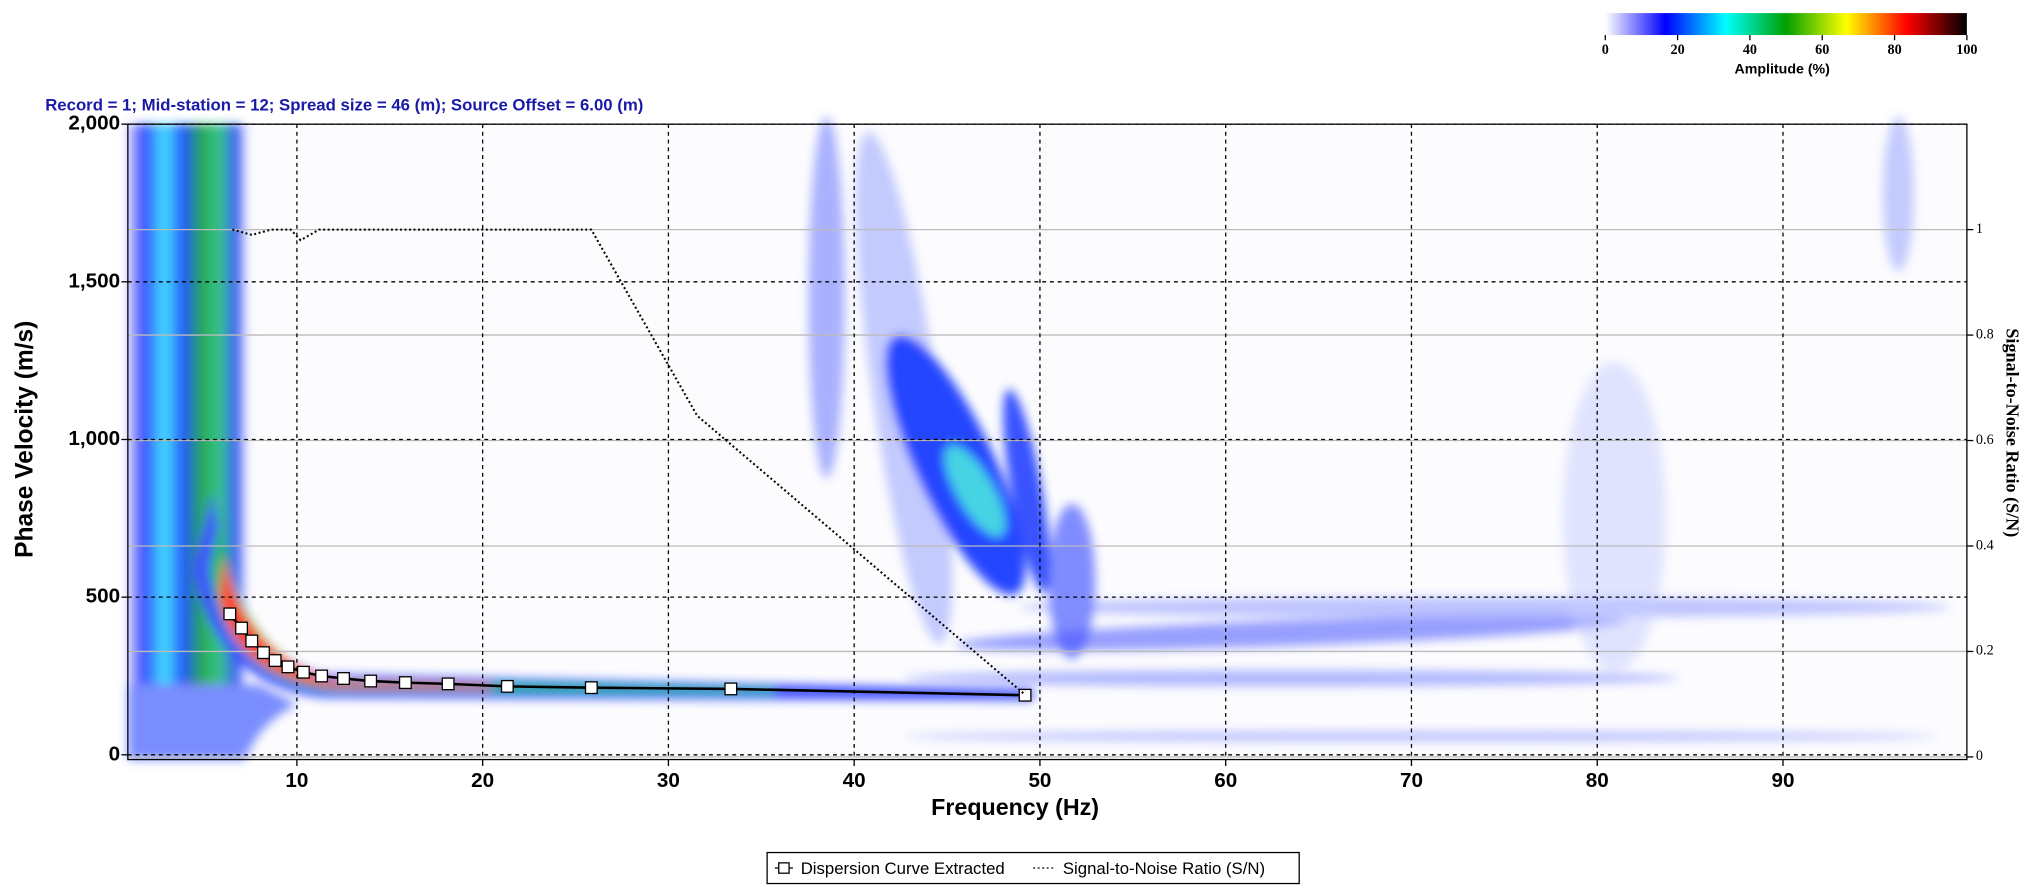 This screenshot has height=885, width=2025. What do you see at coordinates (103, 596) in the screenshot?
I see `y-tick-label: 500` at bounding box center [103, 596].